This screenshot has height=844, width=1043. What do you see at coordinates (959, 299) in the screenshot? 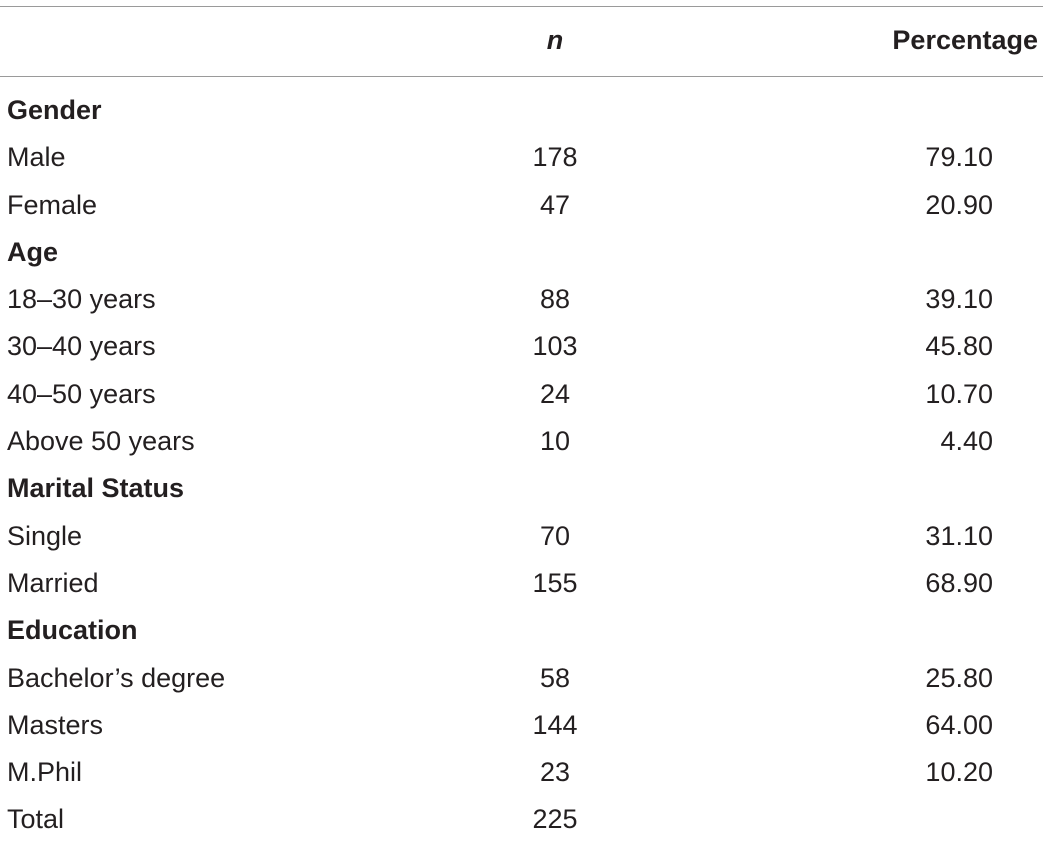
I see `row-percentage: 39.10` at bounding box center [959, 299].